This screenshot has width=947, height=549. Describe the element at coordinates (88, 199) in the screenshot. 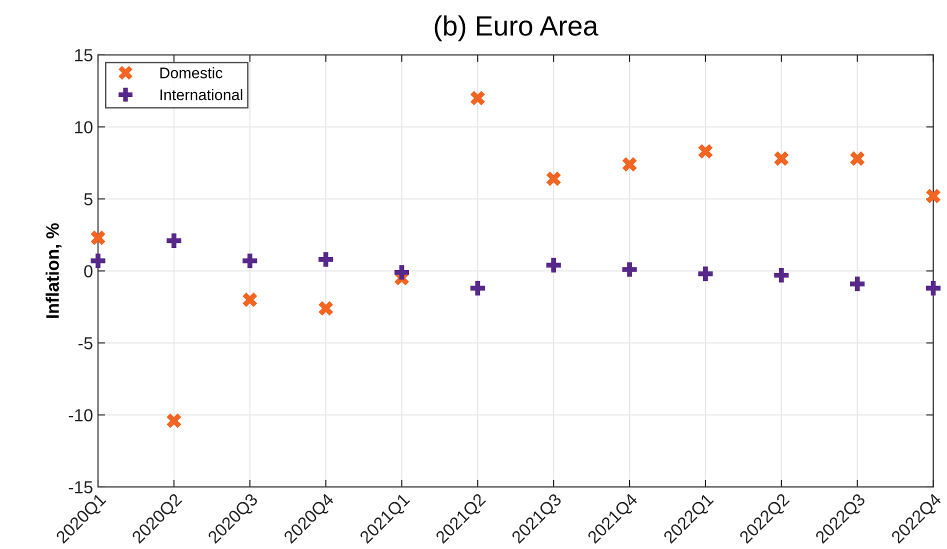

I see `y-tick-label: 5` at that location.